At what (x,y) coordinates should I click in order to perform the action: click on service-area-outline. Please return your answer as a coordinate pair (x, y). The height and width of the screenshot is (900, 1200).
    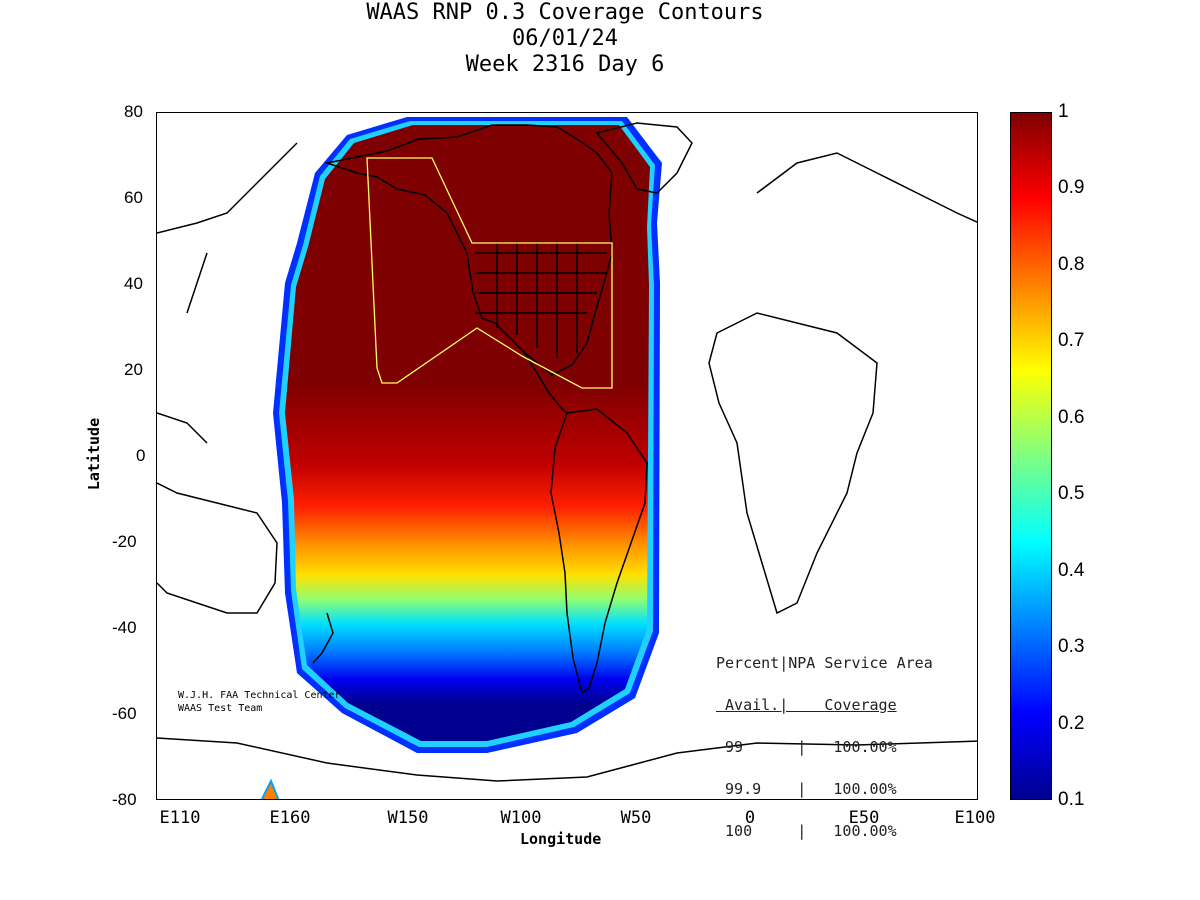
    Looking at the image, I should click on (489, 273).